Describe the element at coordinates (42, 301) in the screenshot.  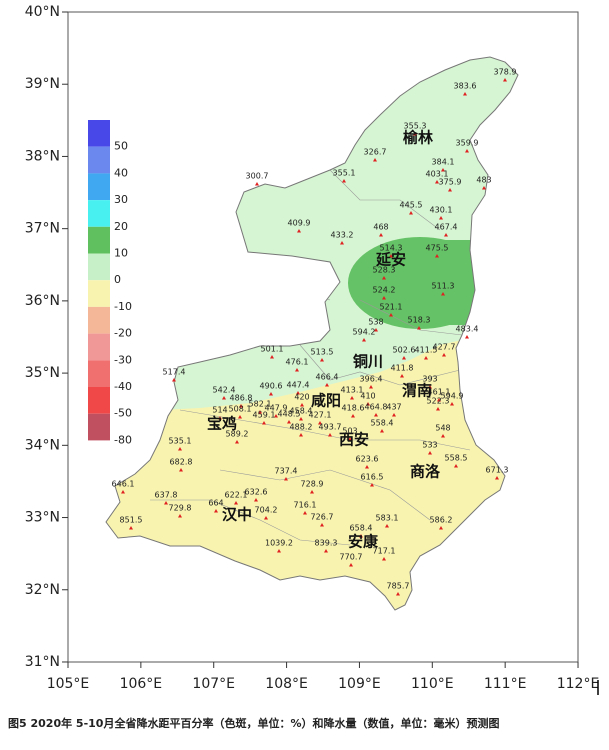
I see `y-tick-label: 36°N` at that location.